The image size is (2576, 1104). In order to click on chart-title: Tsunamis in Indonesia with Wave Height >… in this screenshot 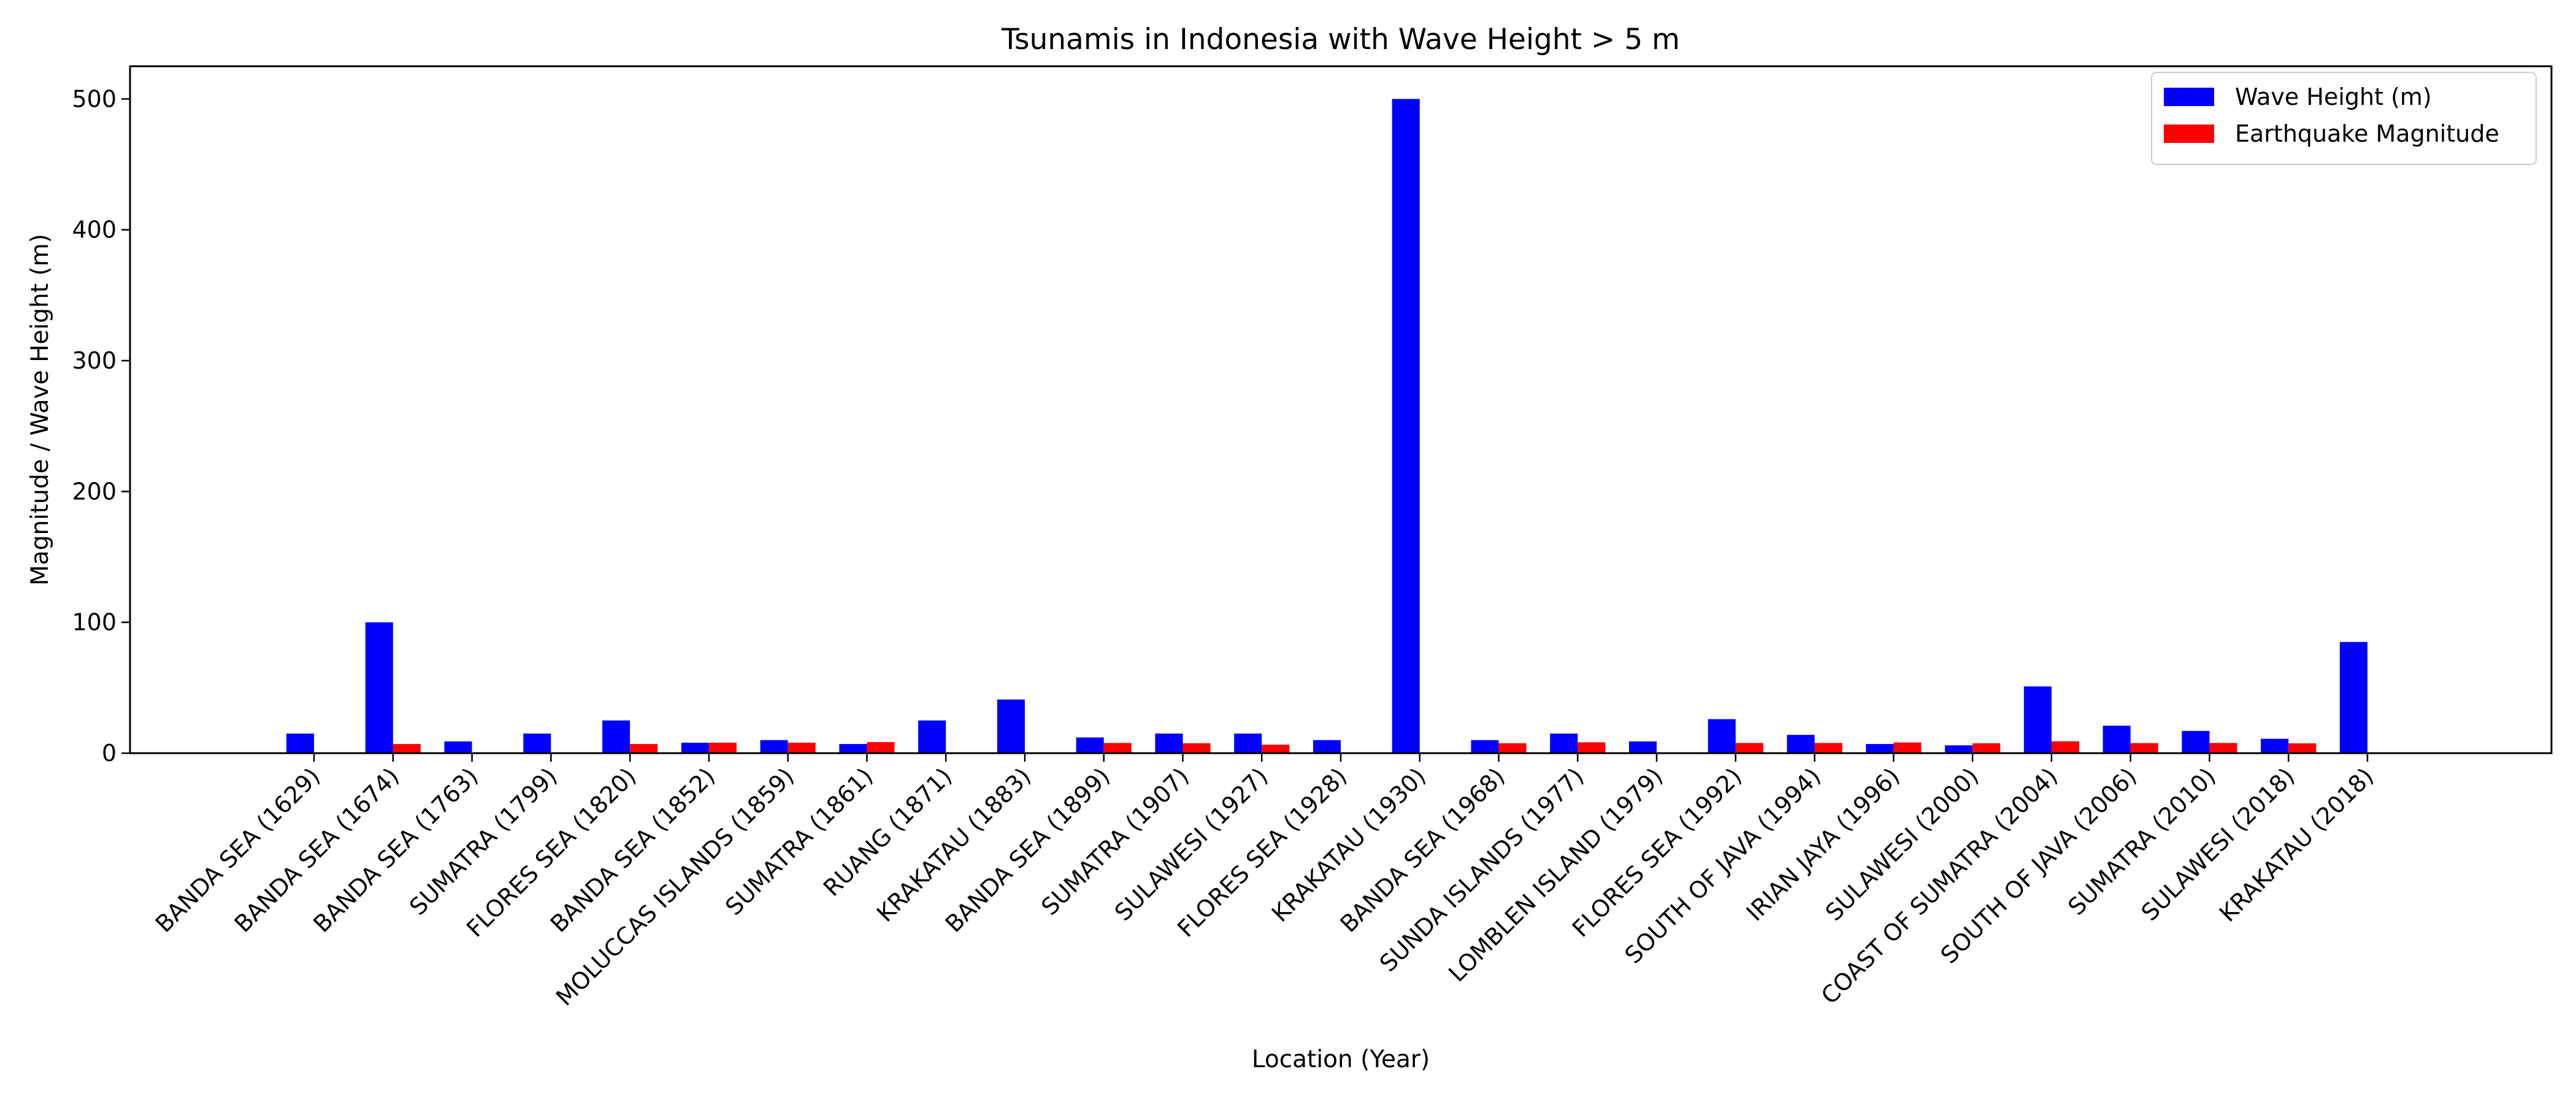, I will do `click(1340, 39)`.